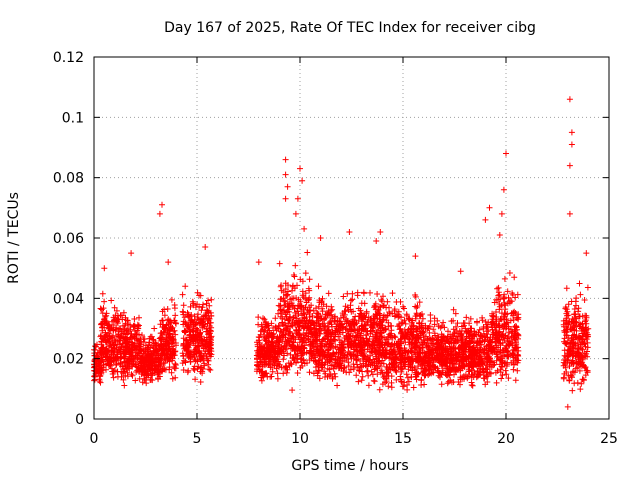 The width and height of the screenshot is (640, 480). I want to click on x-tick-label: 10, so click(300, 439).